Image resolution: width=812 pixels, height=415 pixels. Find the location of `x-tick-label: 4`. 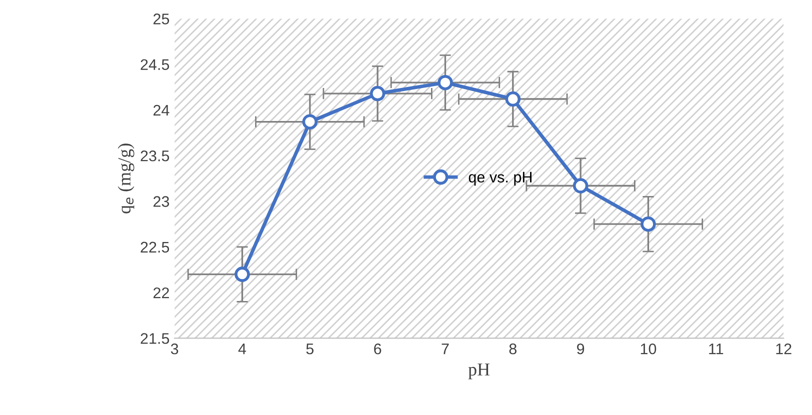

x-tick-label: 4 is located at coordinates (242, 349).